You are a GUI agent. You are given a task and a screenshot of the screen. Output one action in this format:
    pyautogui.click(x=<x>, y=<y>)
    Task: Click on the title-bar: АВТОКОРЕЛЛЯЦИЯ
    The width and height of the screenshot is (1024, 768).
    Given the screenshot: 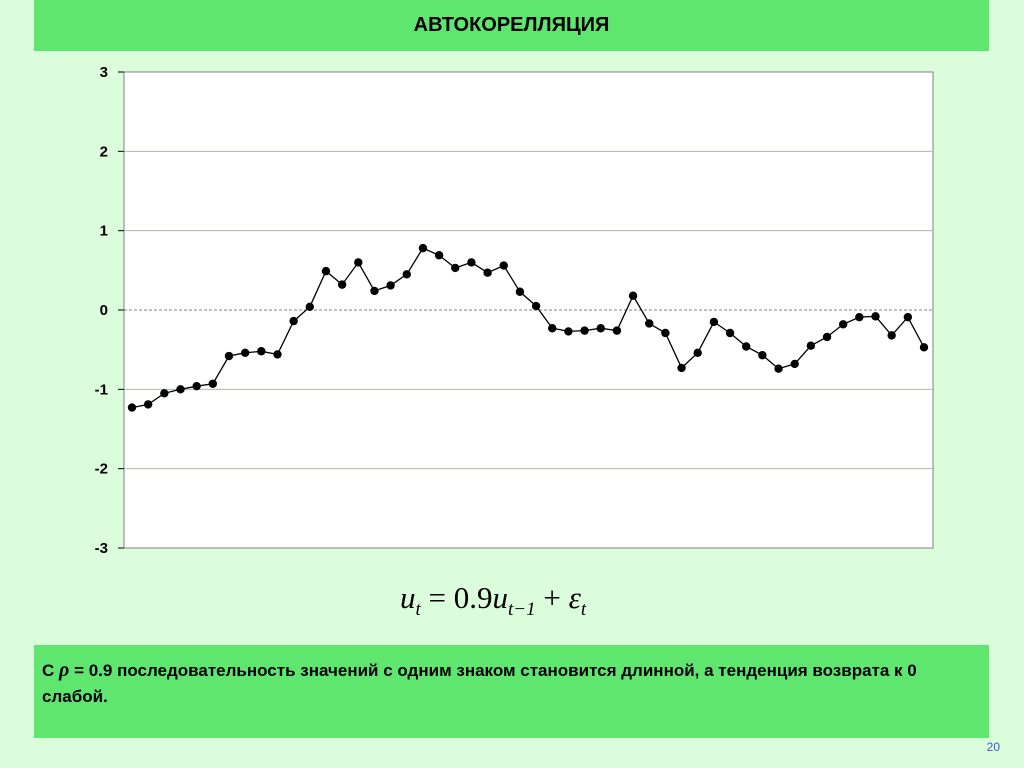 What is the action you would take?
    pyautogui.click(x=511, y=25)
    